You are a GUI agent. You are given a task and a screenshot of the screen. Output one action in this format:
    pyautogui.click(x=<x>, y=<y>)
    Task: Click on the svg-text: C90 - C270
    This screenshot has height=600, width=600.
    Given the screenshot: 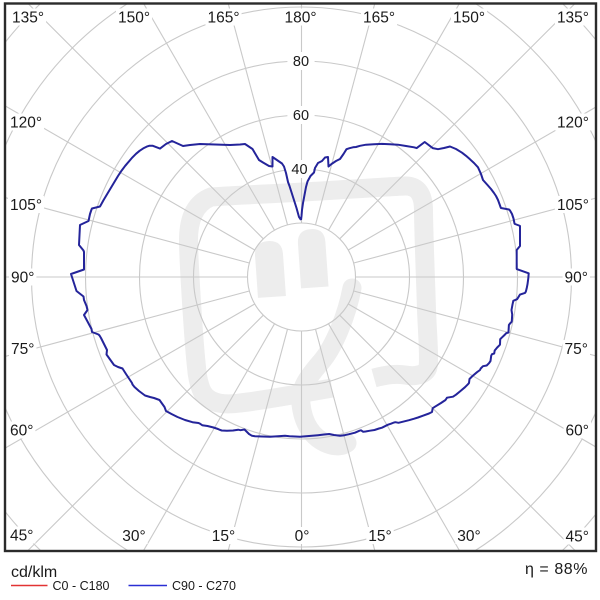 What is the action you would take?
    pyautogui.click(x=204, y=586)
    